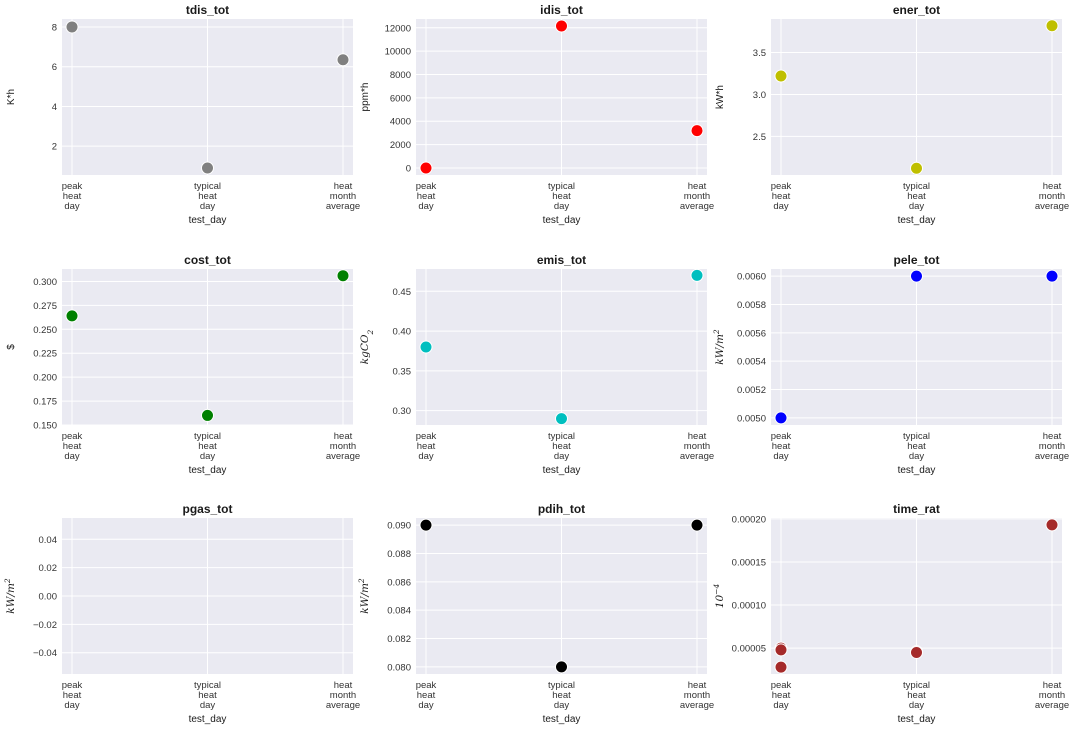 The image size is (1074, 730). Describe the element at coordinates (45, 378) in the screenshot. I see `y-tick-label: 0.200` at that location.